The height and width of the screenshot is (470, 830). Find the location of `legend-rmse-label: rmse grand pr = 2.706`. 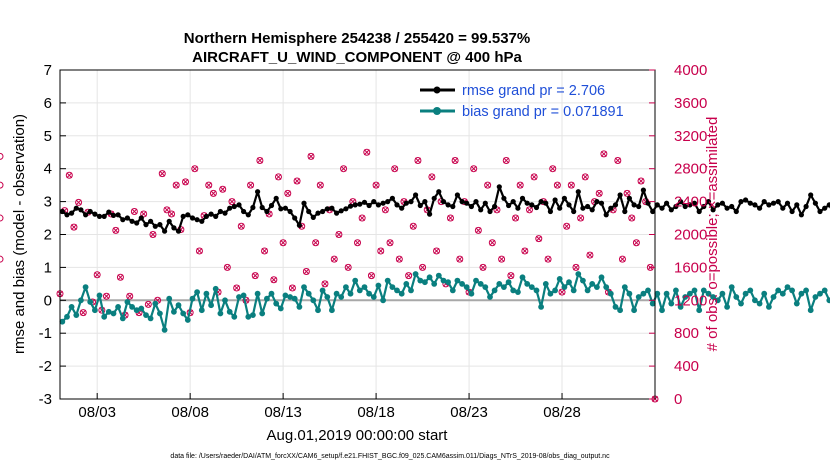

legend-rmse-label: rmse grand pr = 2.706 is located at coordinates (533, 91).